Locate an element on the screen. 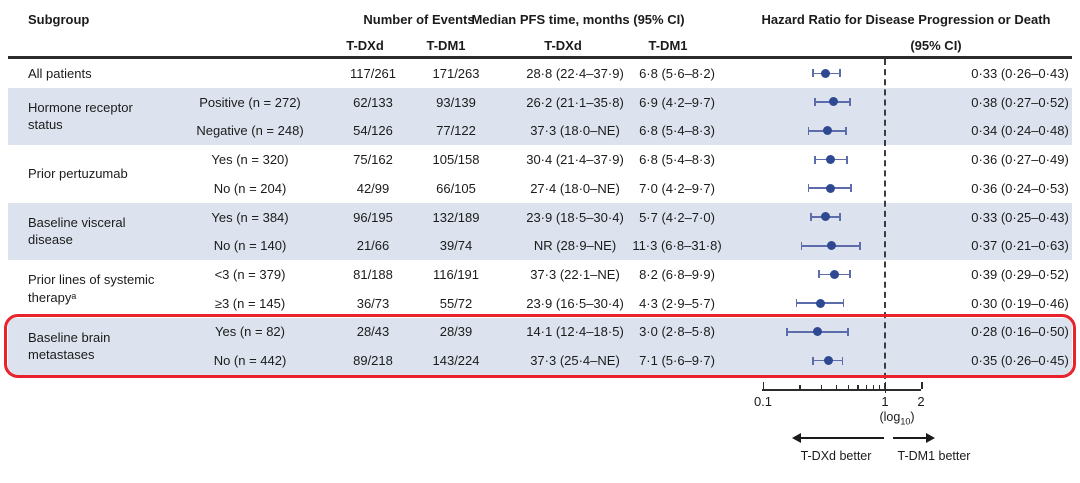  group-label: Baseline brain metastases is located at coordinates (69, 346).